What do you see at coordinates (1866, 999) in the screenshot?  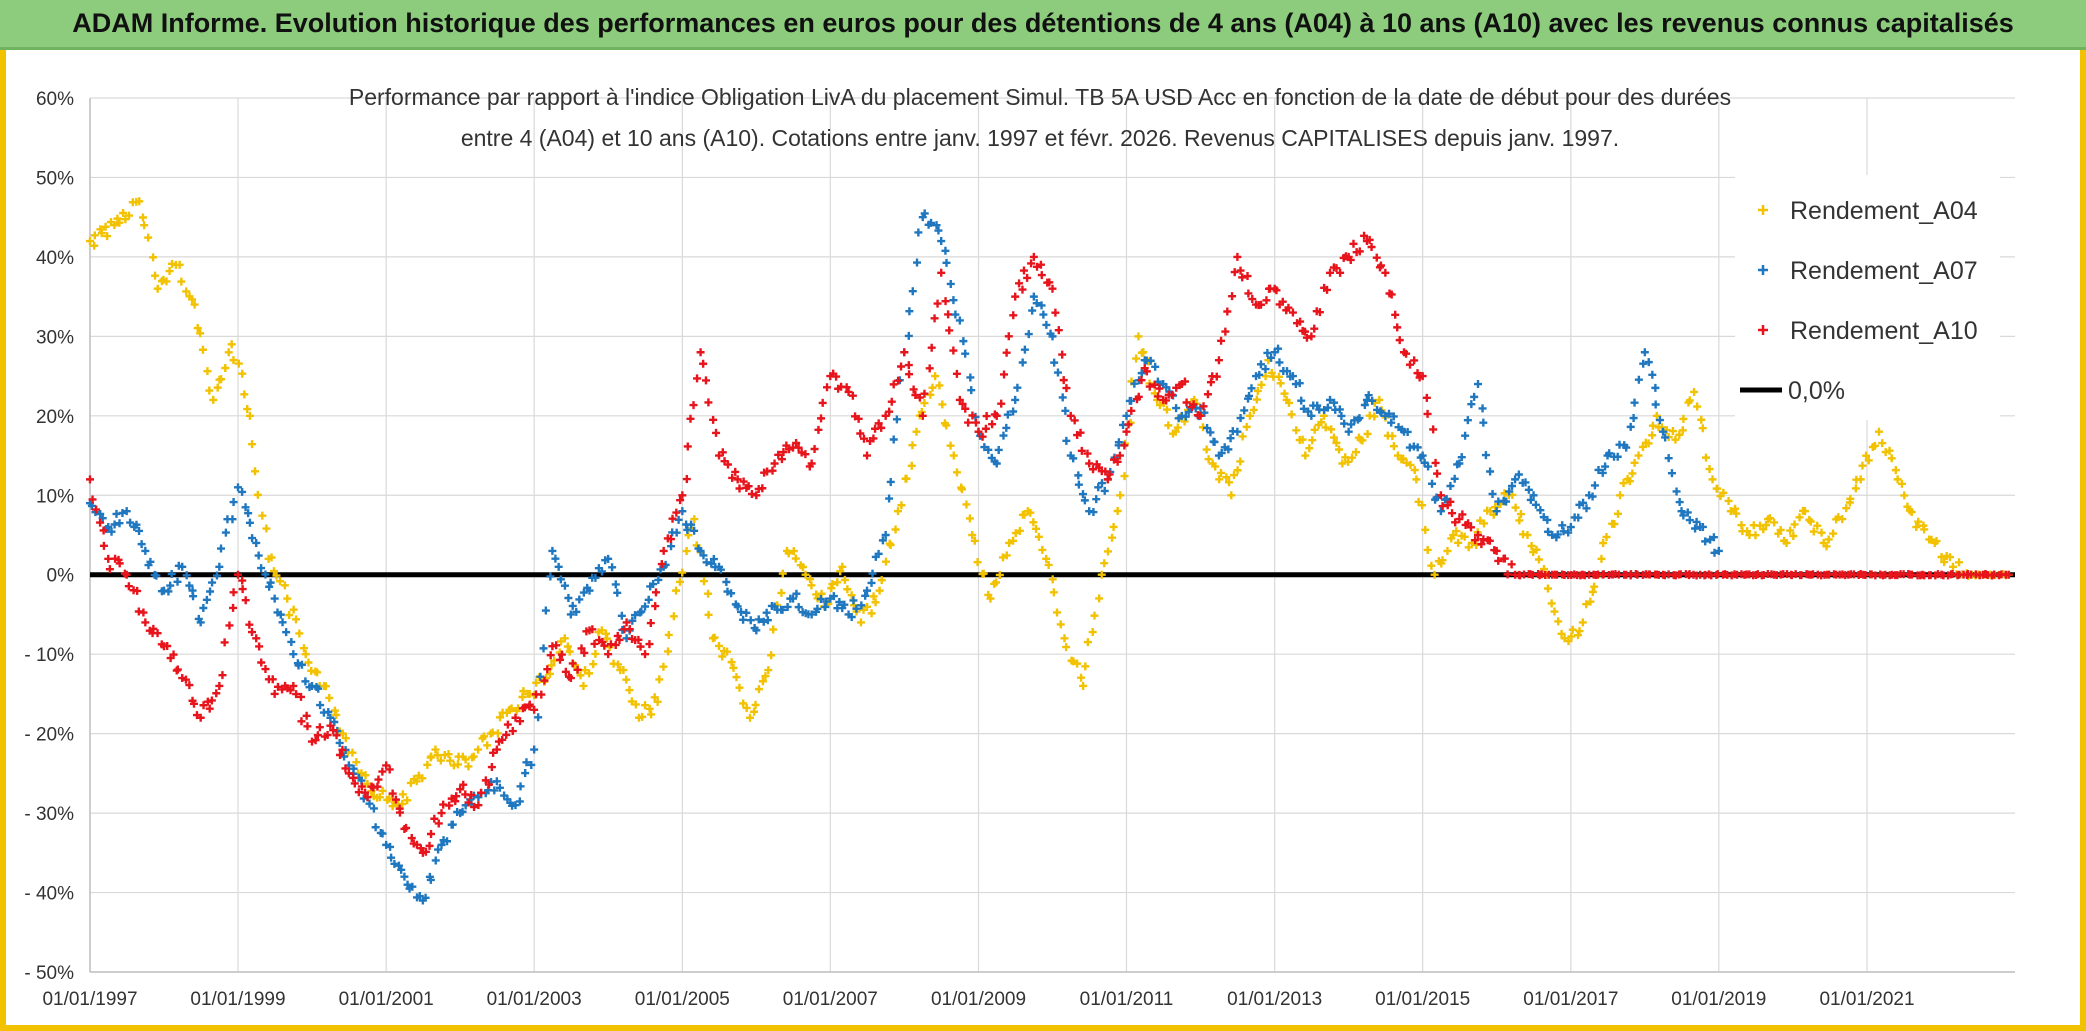 I see `x-tick-label: 01/01/2021` at bounding box center [1866, 999].